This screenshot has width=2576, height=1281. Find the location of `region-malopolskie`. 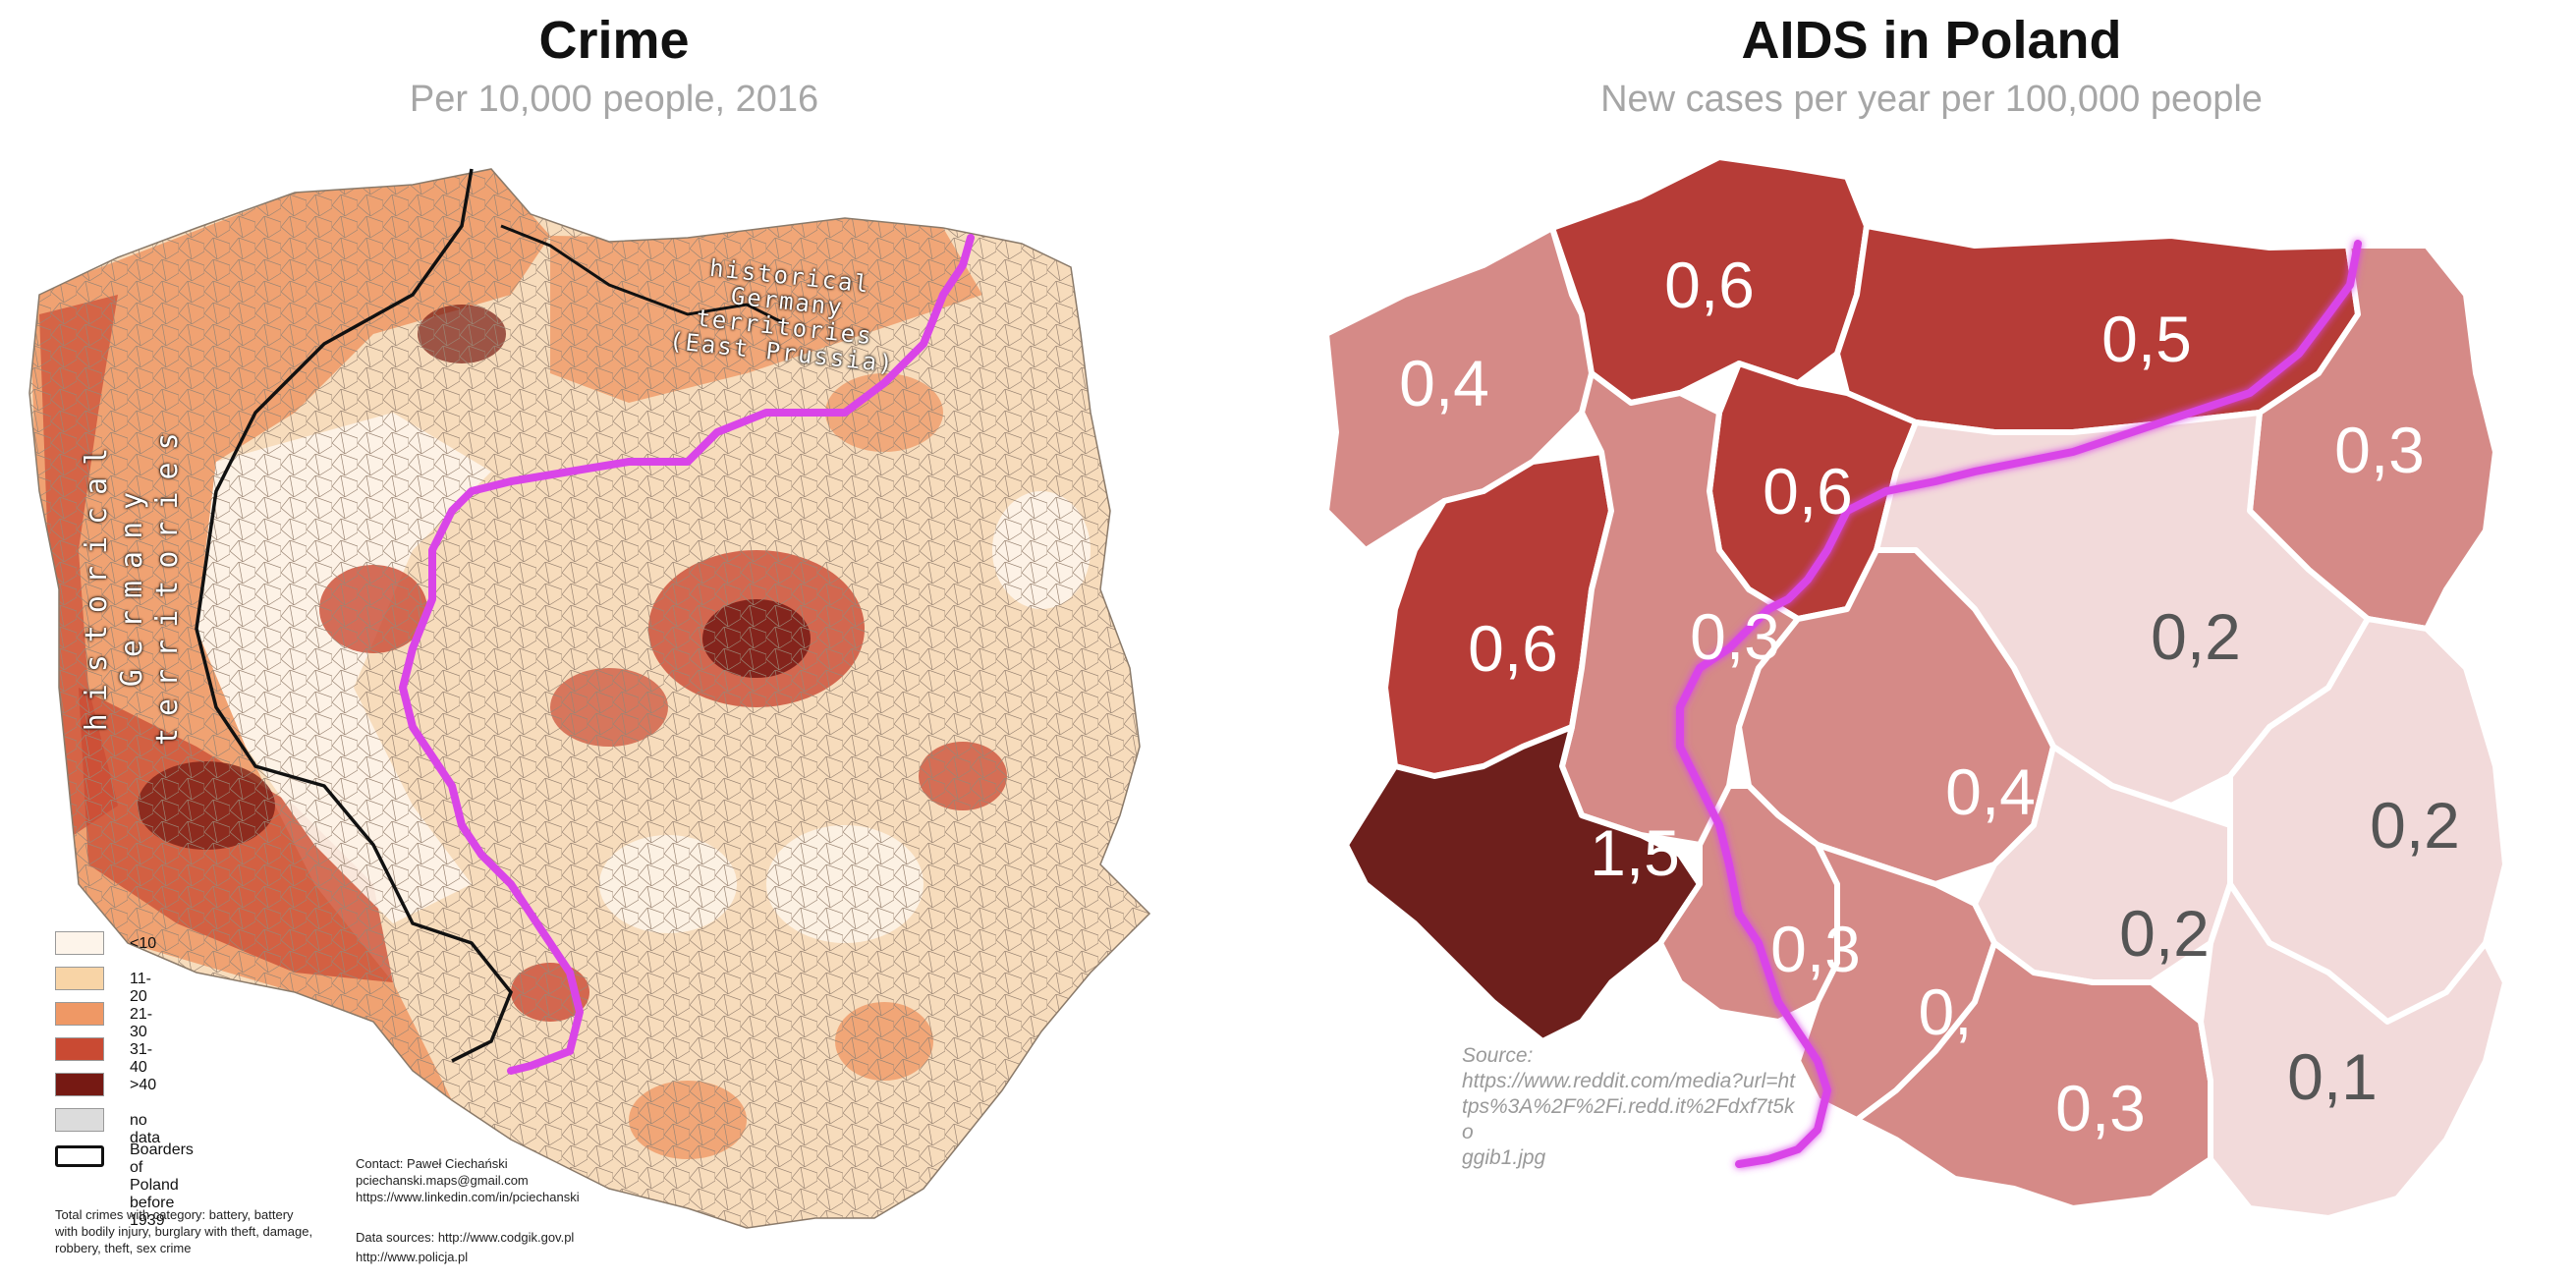

region-malopolskie is located at coordinates (2033, 1076).